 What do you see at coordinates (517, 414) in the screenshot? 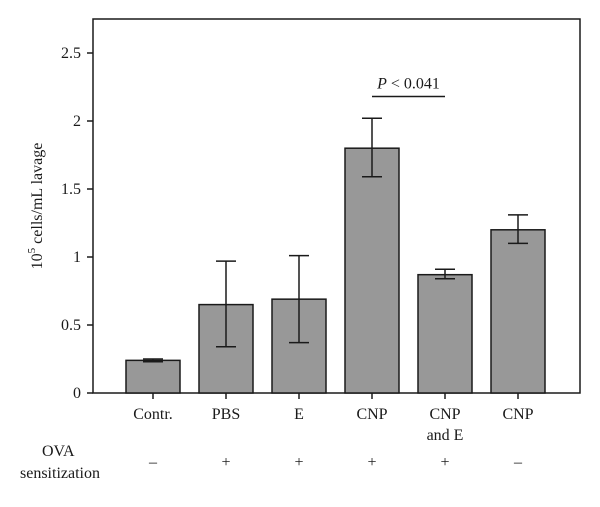
I see `category-label-5: CNP` at bounding box center [517, 414].